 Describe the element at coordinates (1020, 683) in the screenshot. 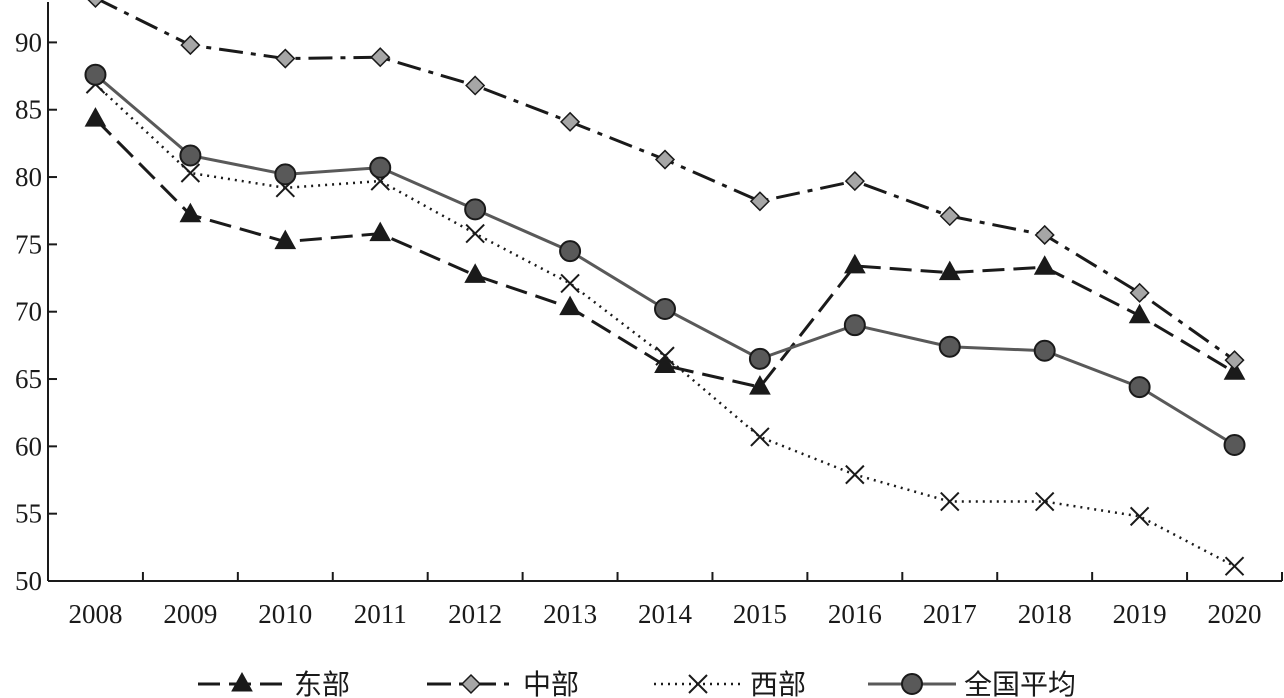

I see `legend-label: 全国平均` at that location.